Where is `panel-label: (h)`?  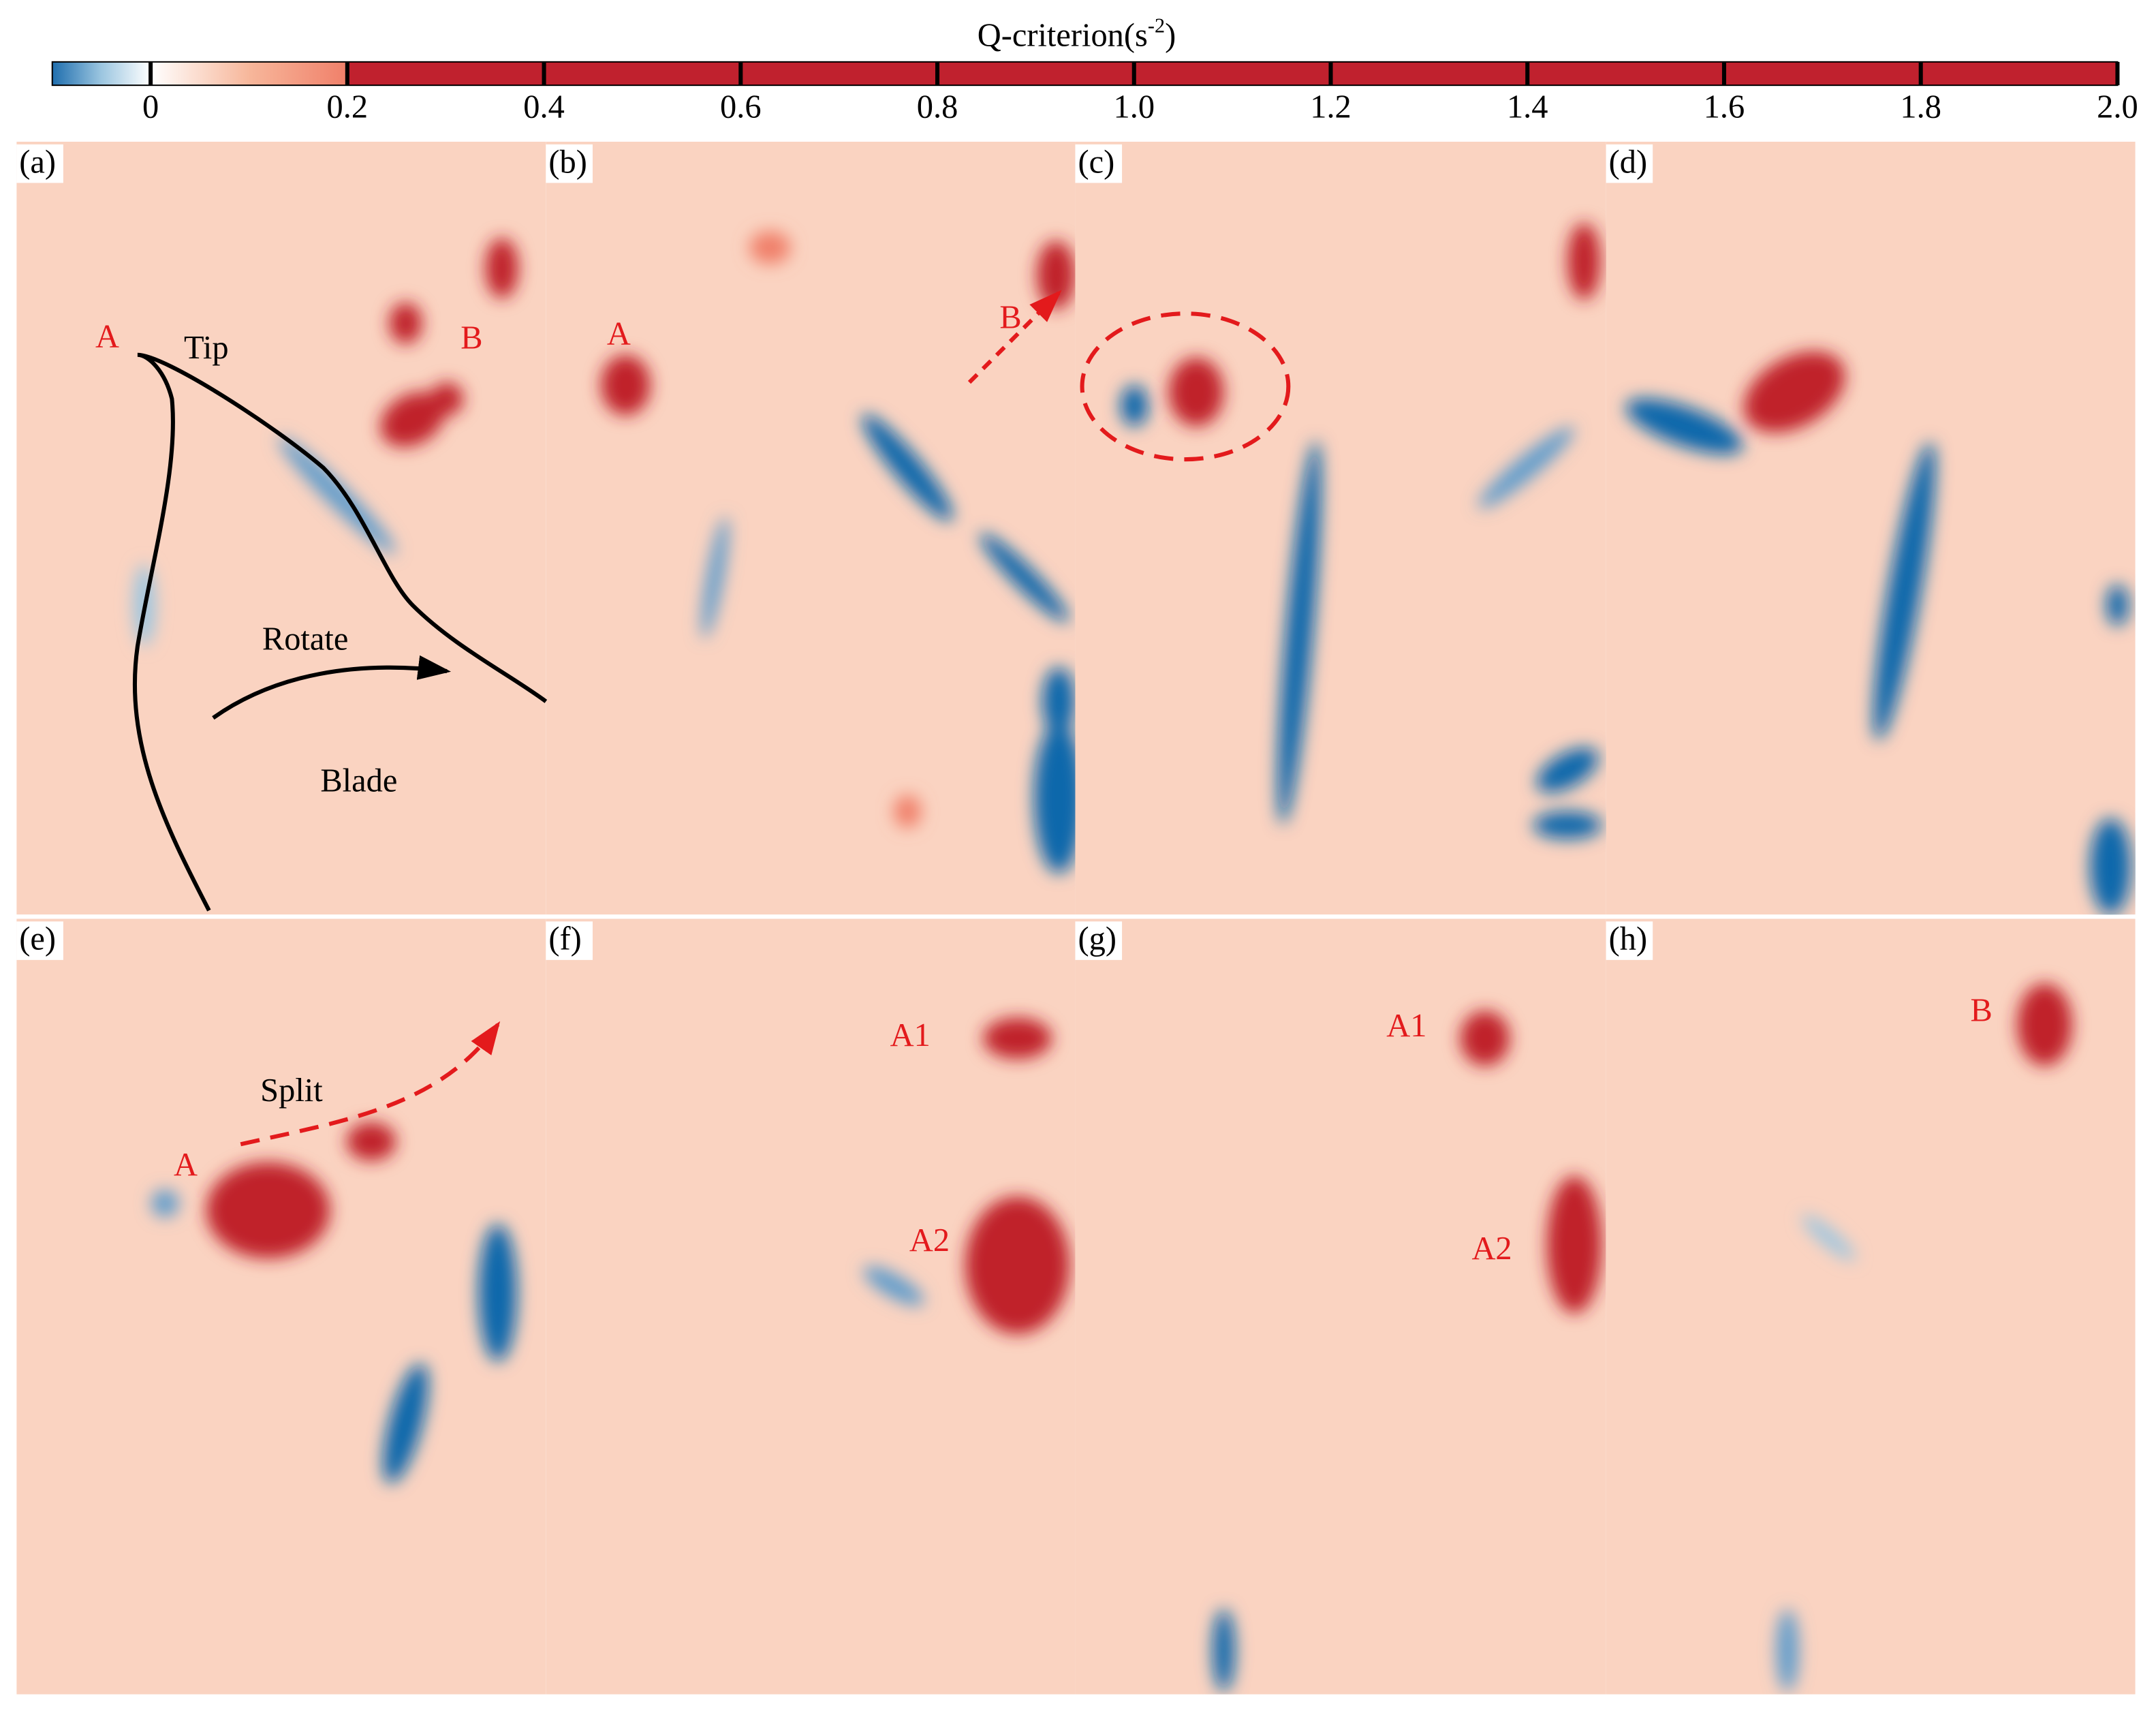
panel-label: (h) is located at coordinates (1628, 939).